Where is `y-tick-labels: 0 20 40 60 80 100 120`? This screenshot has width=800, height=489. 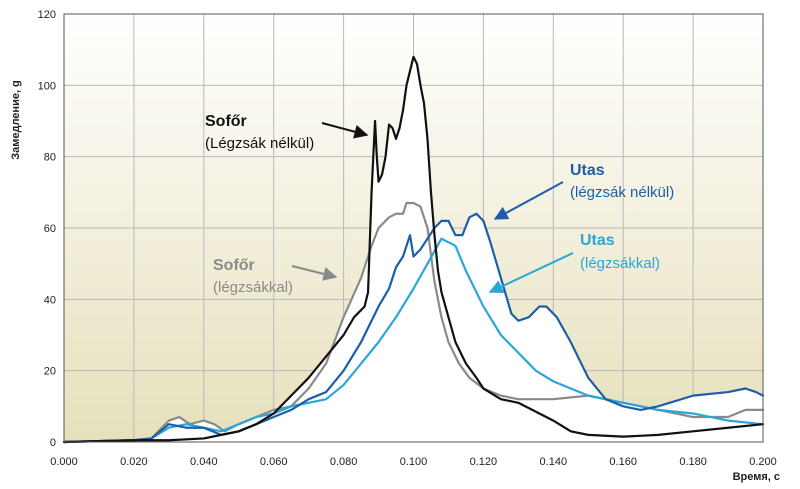 y-tick-labels: 0 20 40 60 80 100 120 is located at coordinates (47, 229).